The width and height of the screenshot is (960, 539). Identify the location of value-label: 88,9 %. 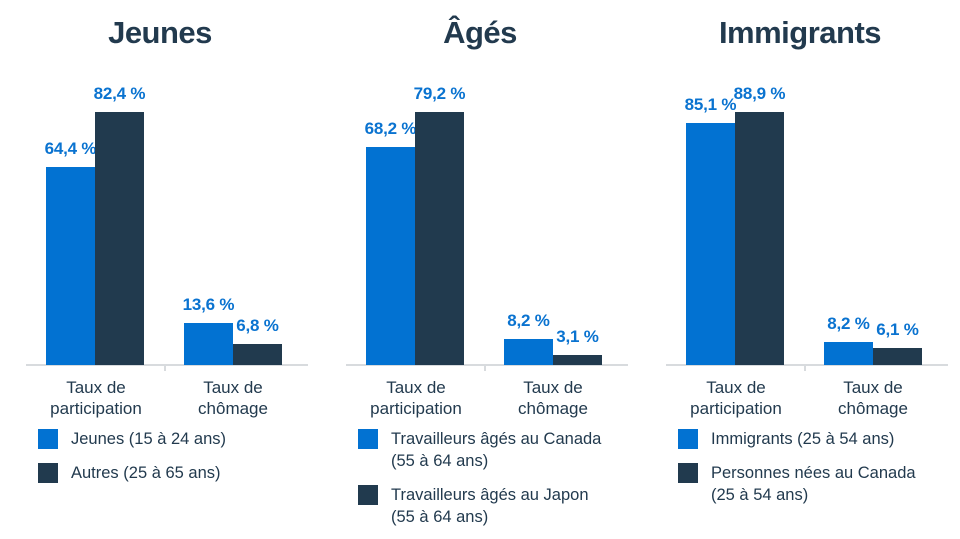
(759, 93).